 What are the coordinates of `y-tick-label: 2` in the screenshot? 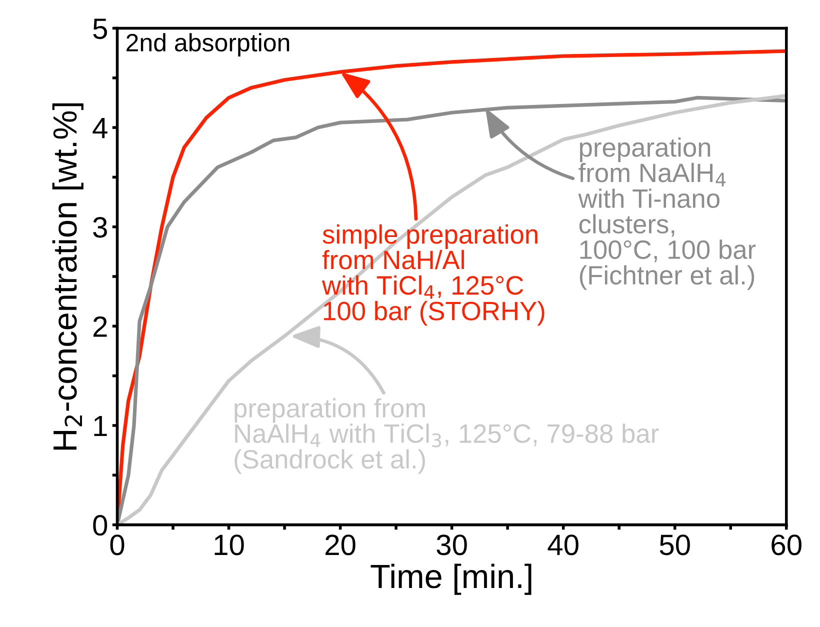 It's located at (100, 326).